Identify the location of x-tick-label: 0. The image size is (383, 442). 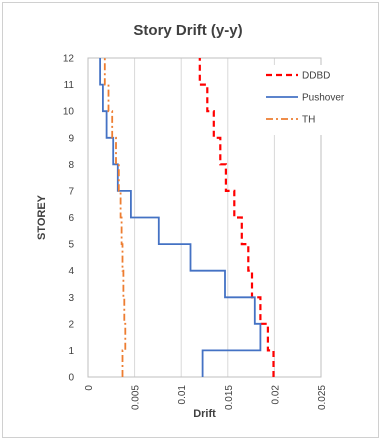
(89, 388).